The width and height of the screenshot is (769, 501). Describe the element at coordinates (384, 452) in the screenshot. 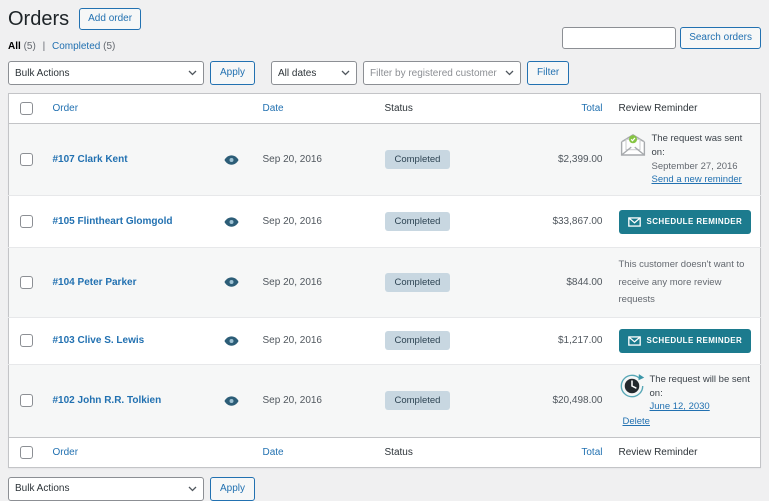

I see `table-footer: Order Date Status Total Review Reminder` at that location.